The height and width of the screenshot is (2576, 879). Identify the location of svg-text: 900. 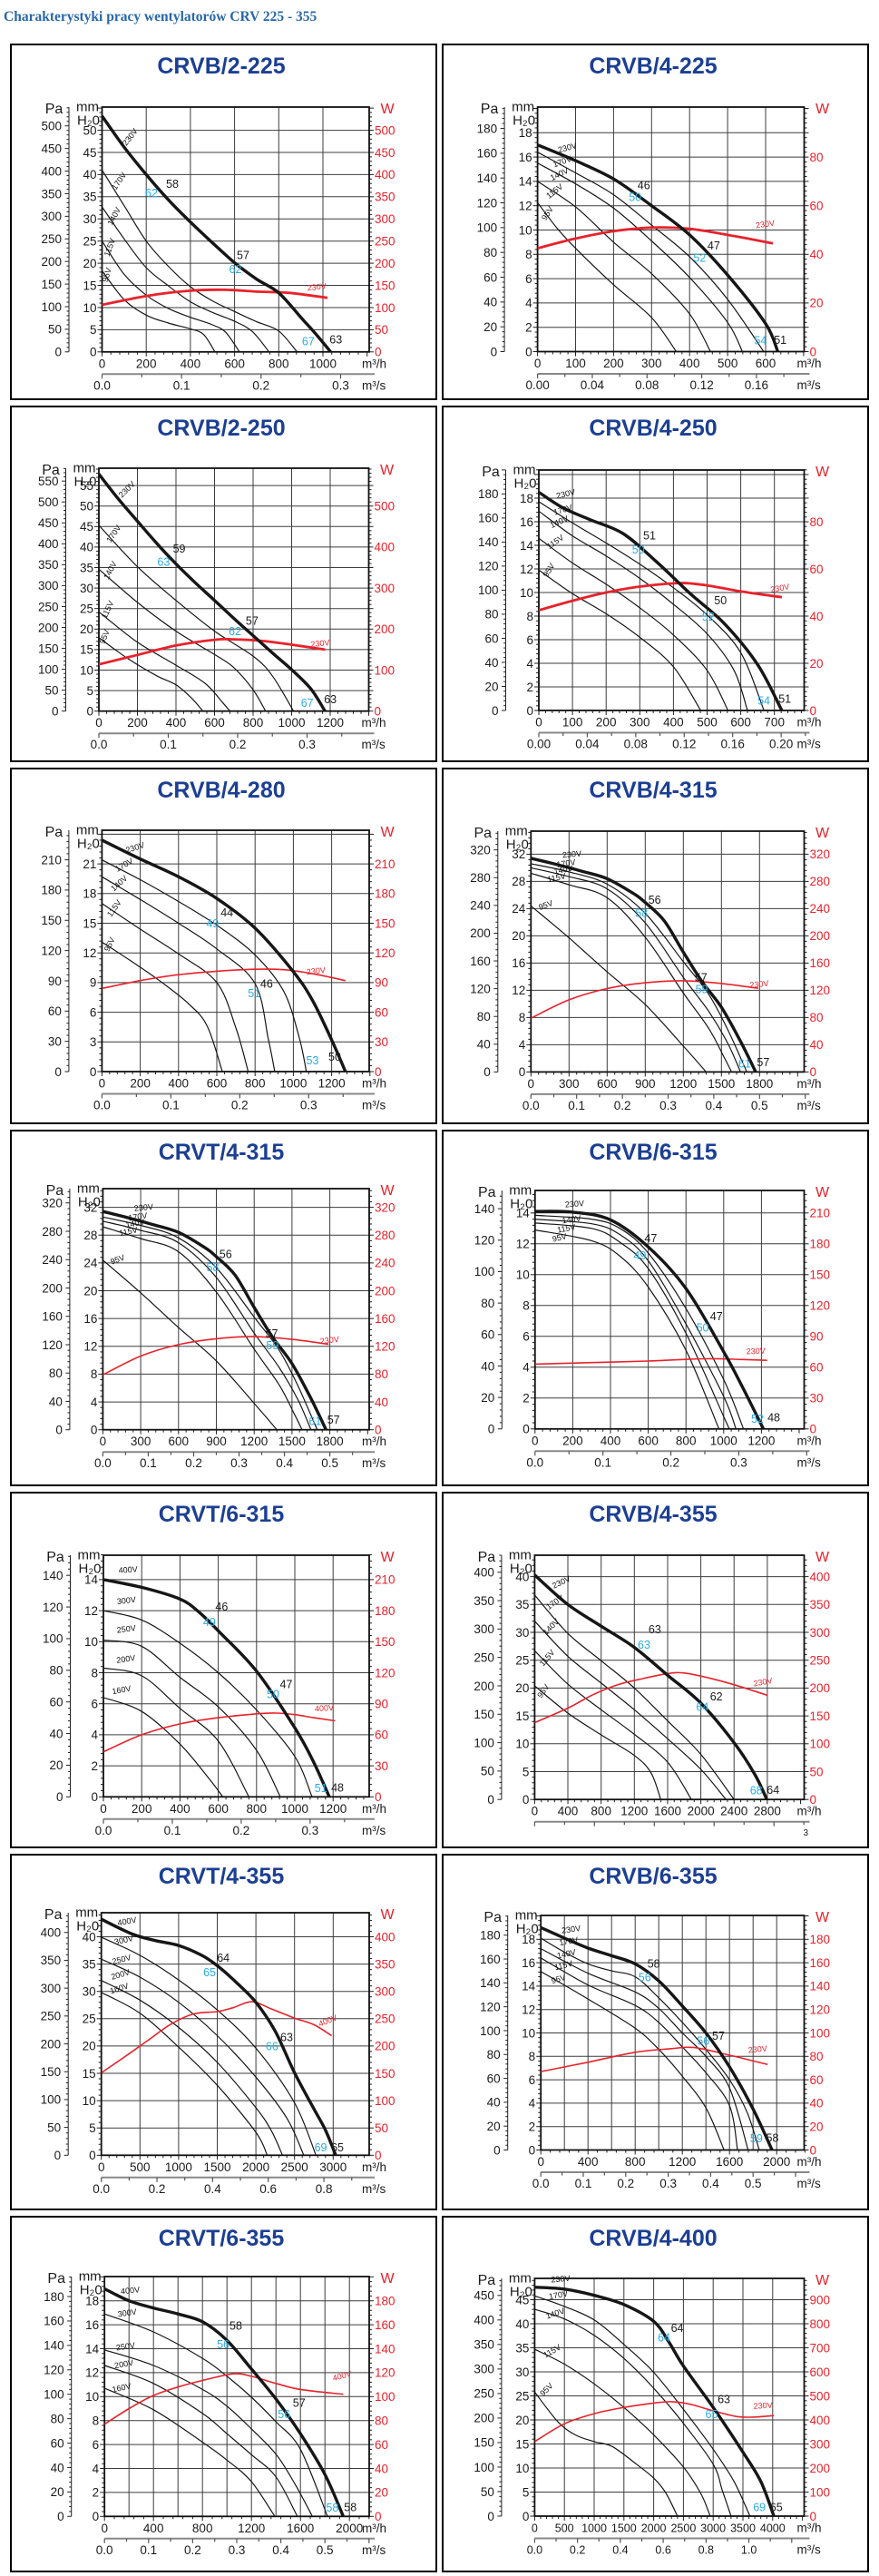
(645, 1084).